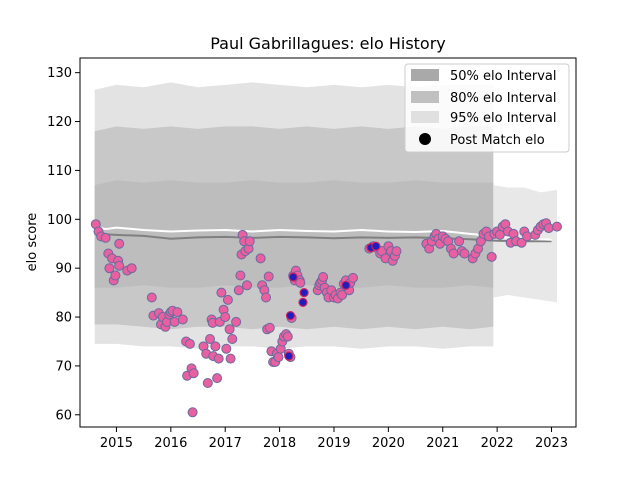  I want to click on median-elo-line, so click(323, 237).